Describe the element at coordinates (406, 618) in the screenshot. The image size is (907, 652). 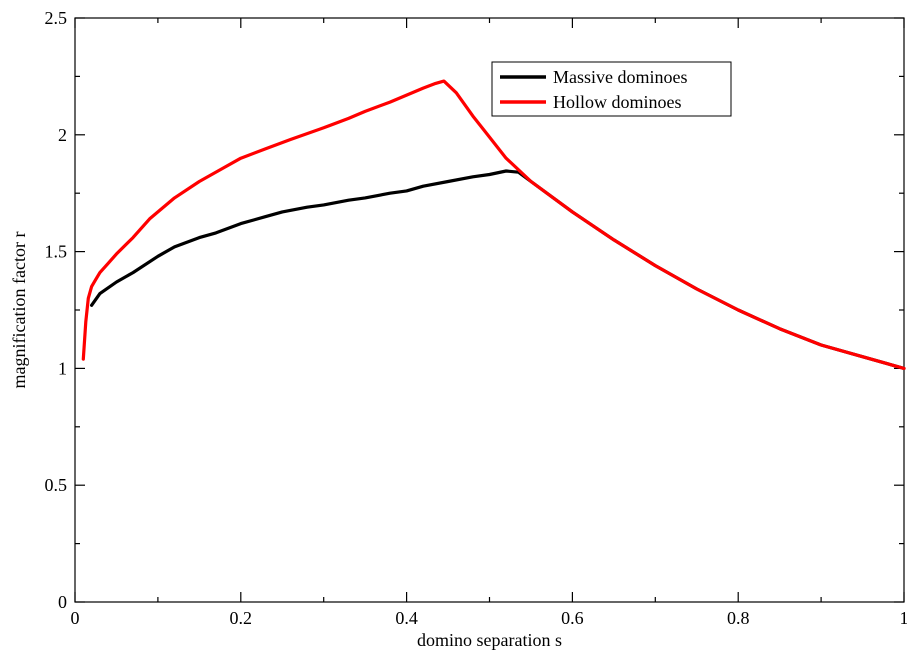
I see `x-tick-label: 0.4` at that location.